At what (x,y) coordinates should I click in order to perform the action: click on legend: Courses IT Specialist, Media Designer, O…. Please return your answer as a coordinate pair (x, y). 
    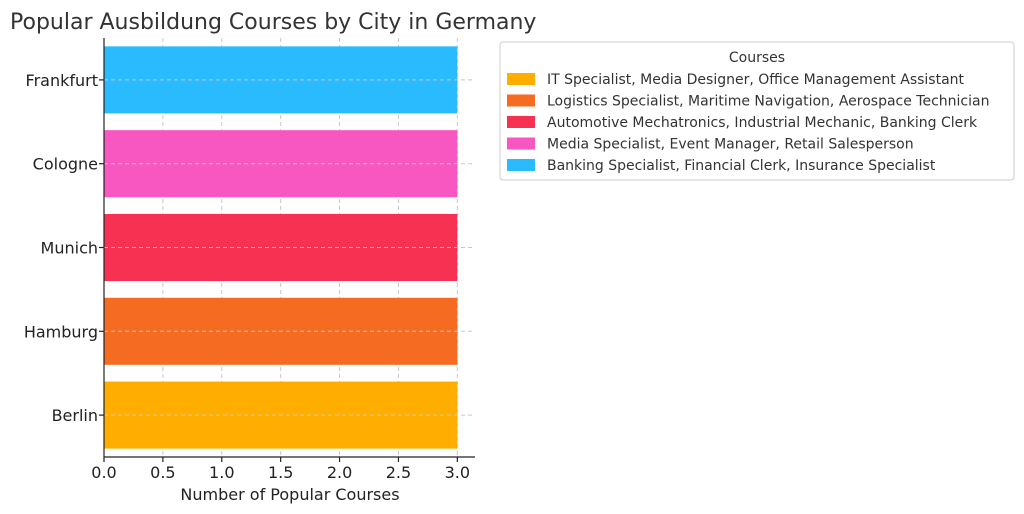
    Looking at the image, I should click on (757, 111).